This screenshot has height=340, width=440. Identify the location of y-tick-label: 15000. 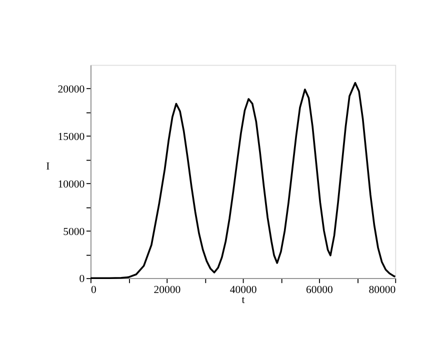
(71, 136).